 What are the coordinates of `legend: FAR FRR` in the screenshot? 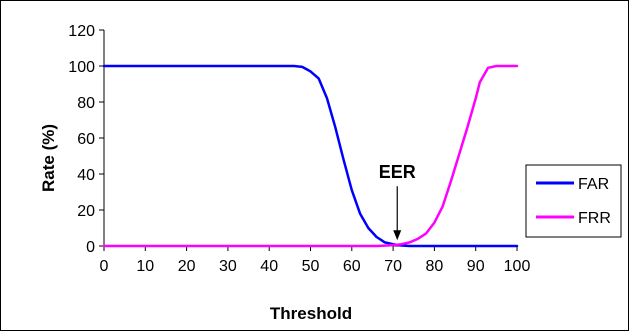 It's located at (573, 201).